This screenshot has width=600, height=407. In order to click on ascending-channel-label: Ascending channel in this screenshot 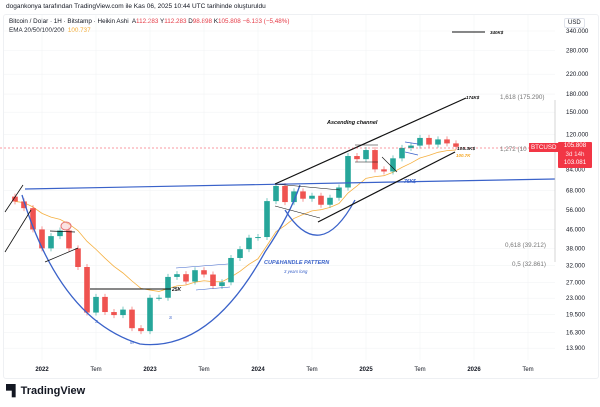, I will do `click(352, 123)`.